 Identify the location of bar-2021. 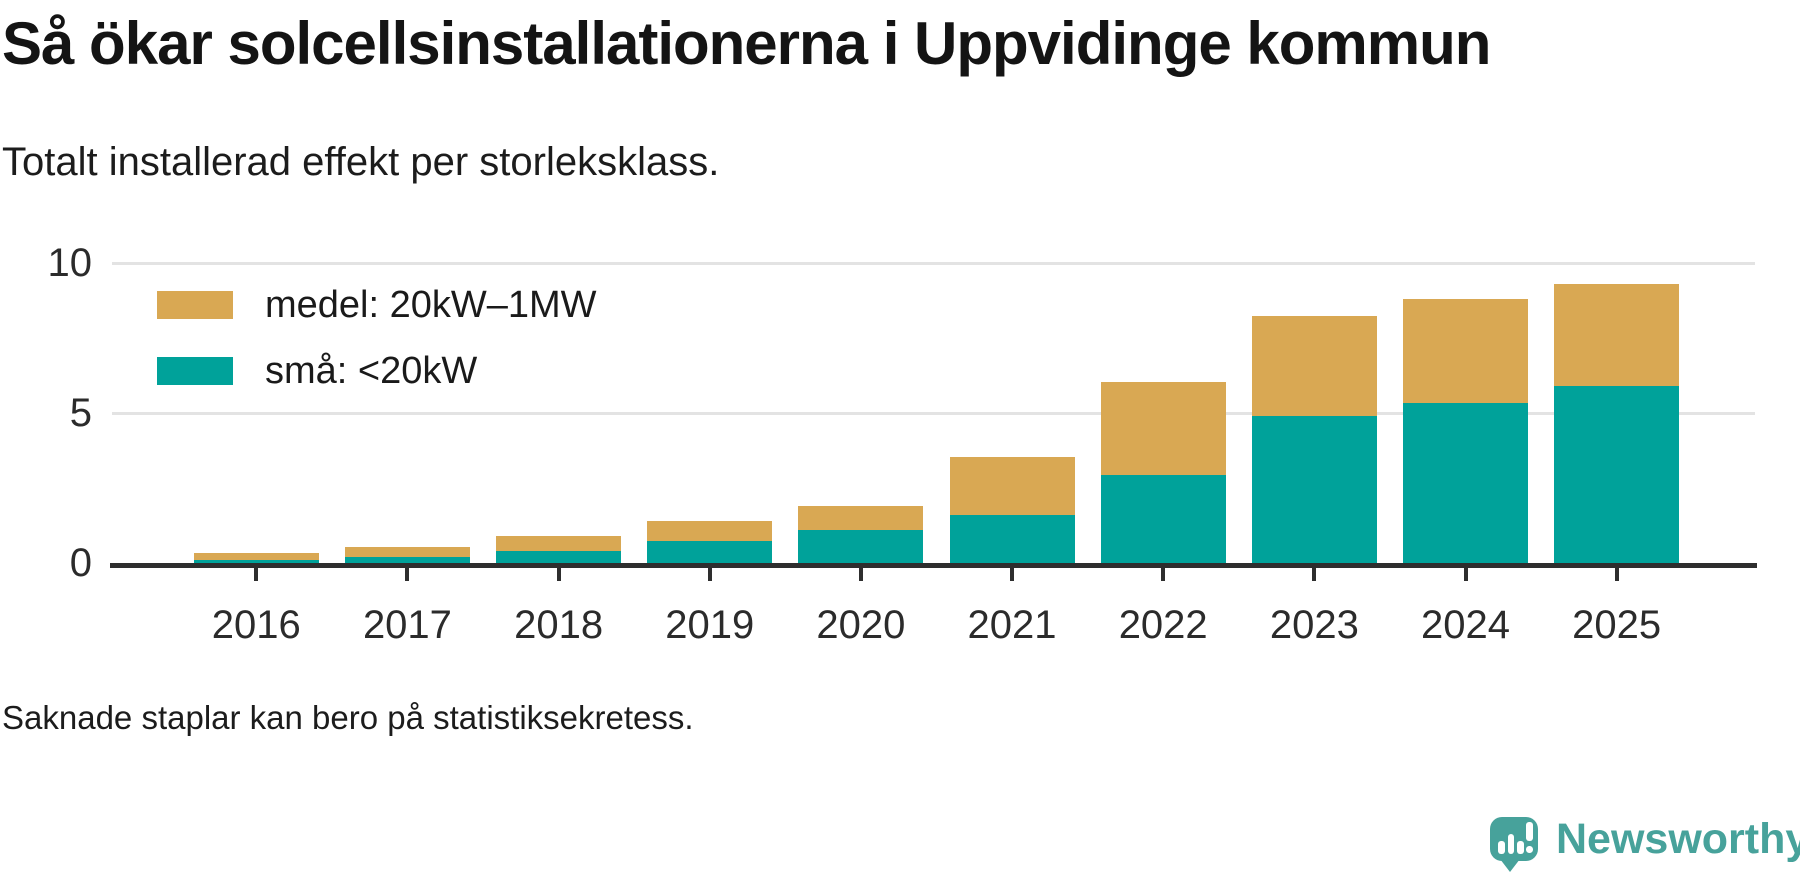
(1012, 509).